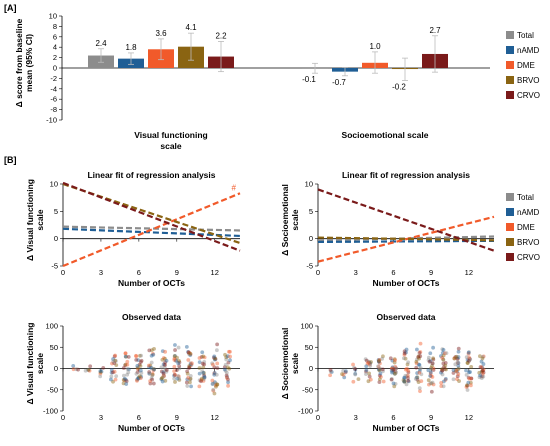  What do you see at coordinates (356, 272) in the screenshot?
I see `x-tick-label: 3` at bounding box center [356, 272].